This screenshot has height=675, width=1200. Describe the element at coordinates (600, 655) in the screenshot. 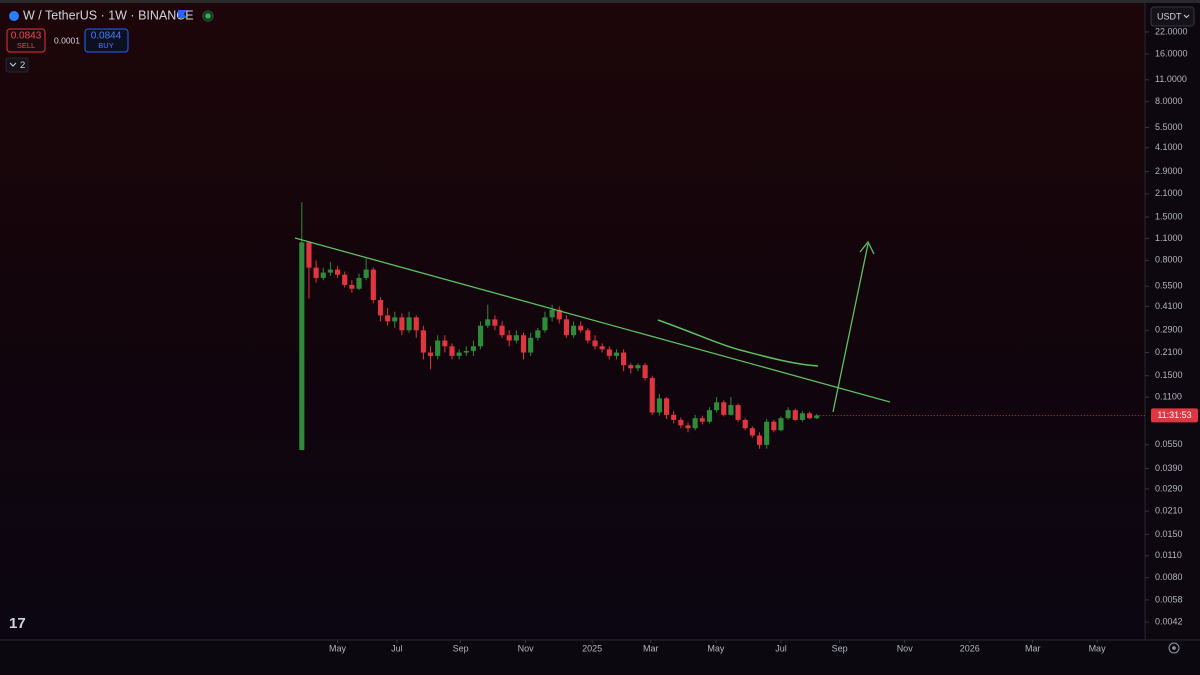

I see `time-axis-background` at that location.